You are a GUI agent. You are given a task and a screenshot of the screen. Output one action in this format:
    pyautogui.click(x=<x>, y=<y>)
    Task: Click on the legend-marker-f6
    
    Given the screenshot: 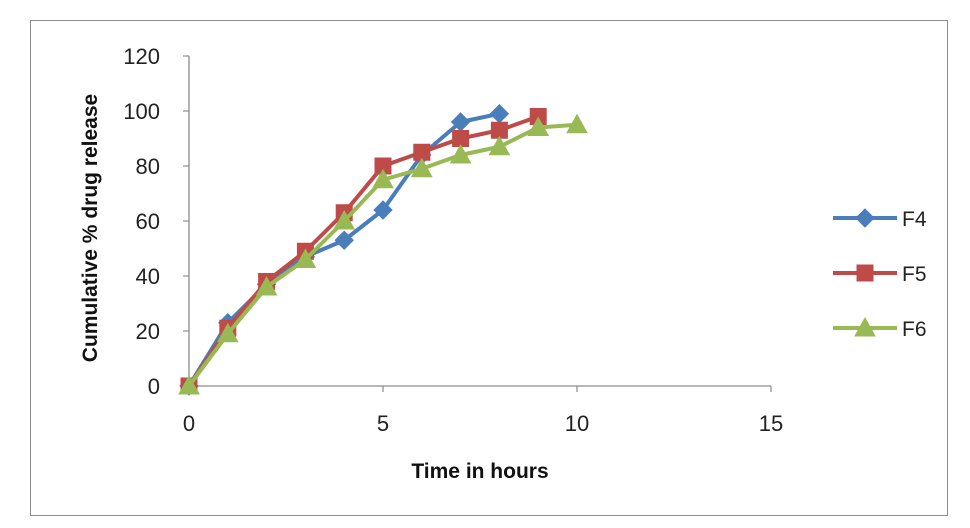 What is the action you would take?
    pyautogui.click(x=865, y=326)
    